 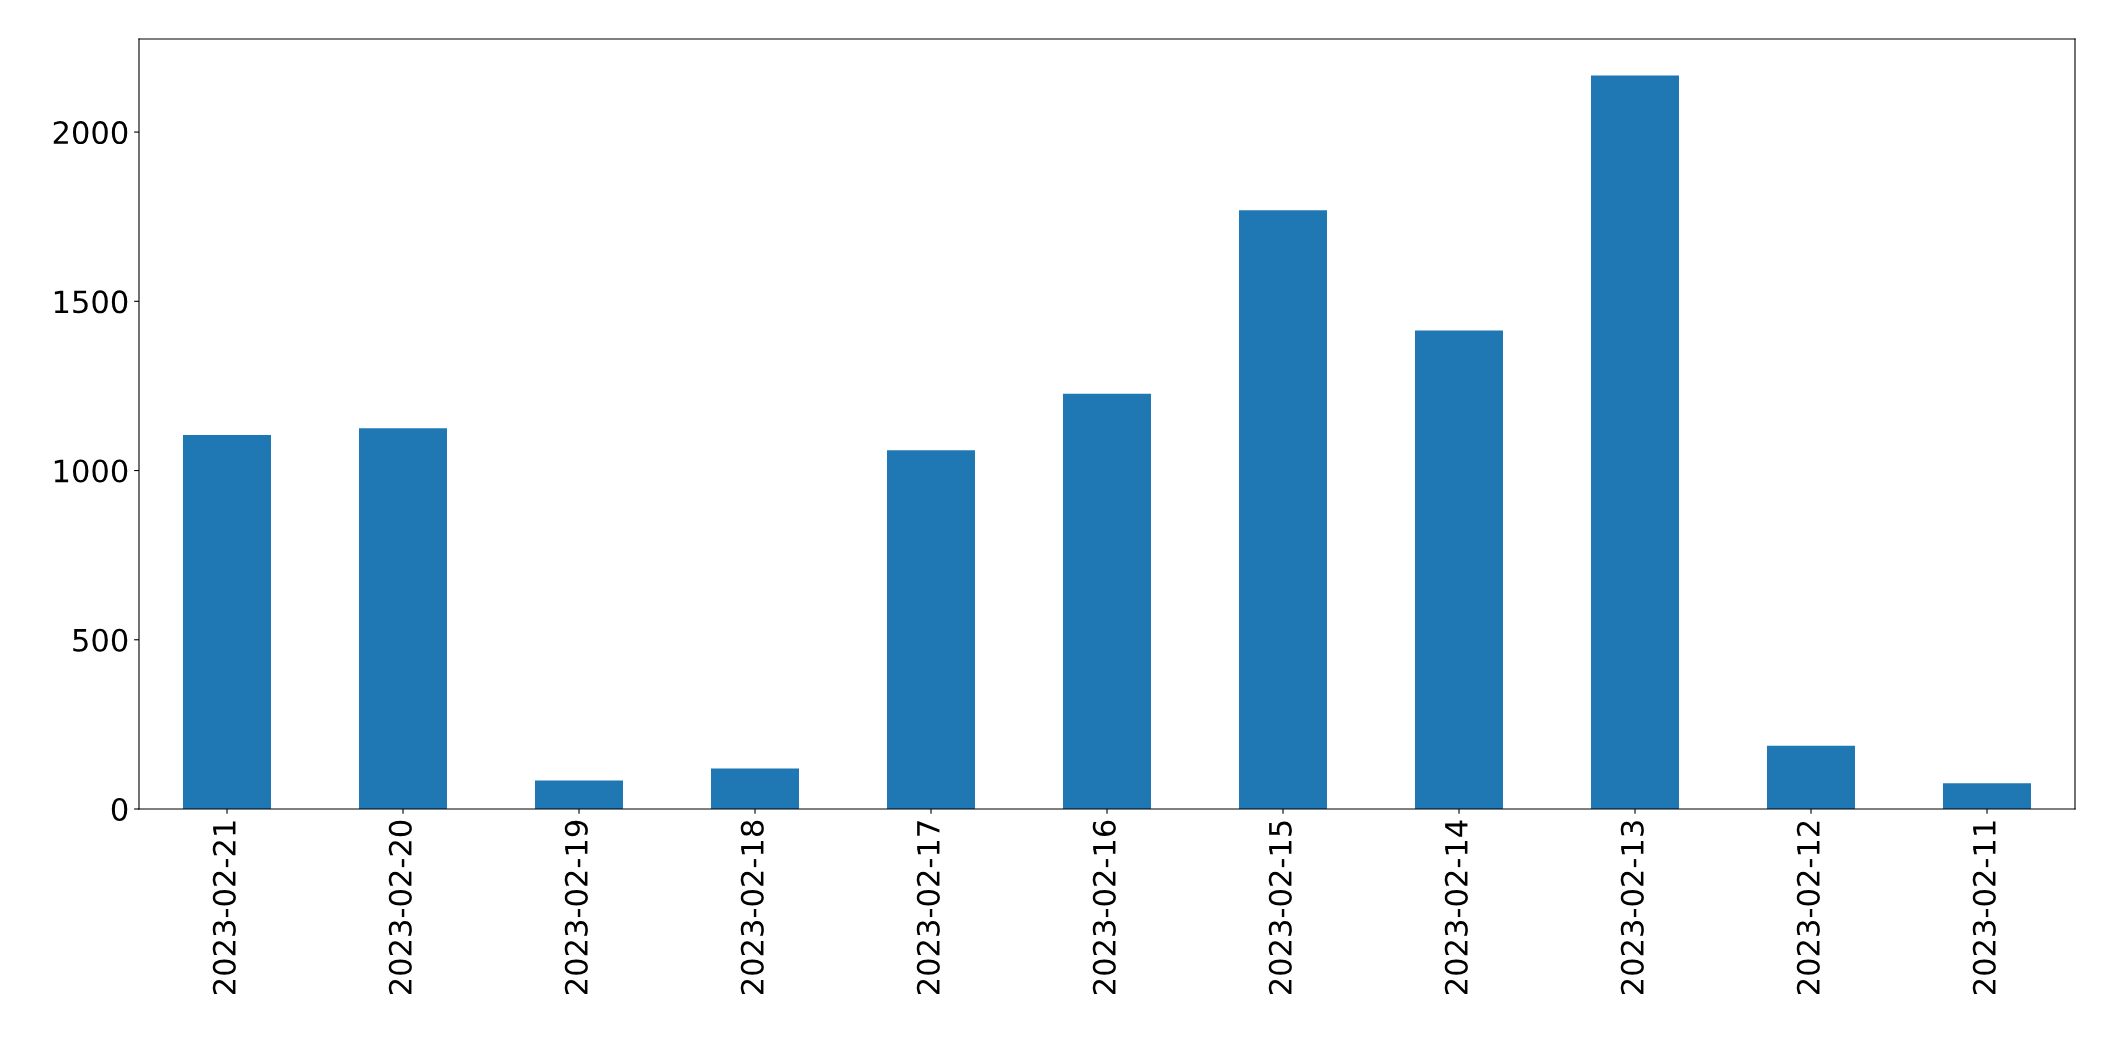 I want to click on y-tick-label: 0, so click(x=119, y=809).